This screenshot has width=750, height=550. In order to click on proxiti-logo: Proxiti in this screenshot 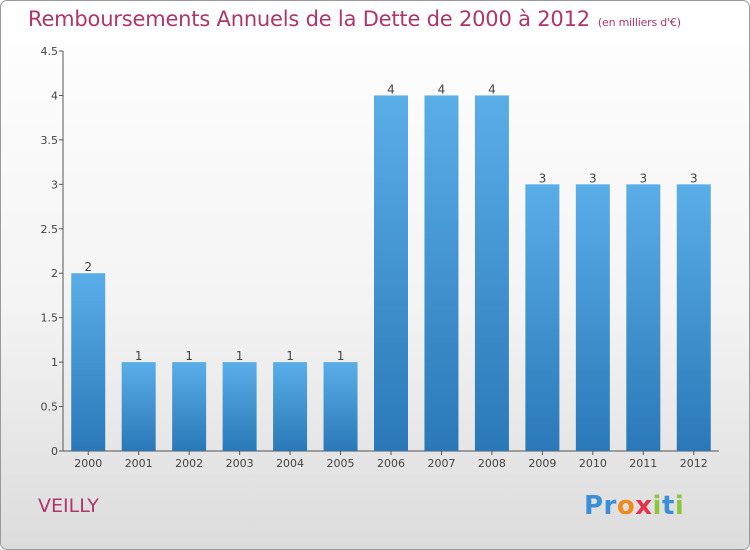, I will do `click(634, 506)`.